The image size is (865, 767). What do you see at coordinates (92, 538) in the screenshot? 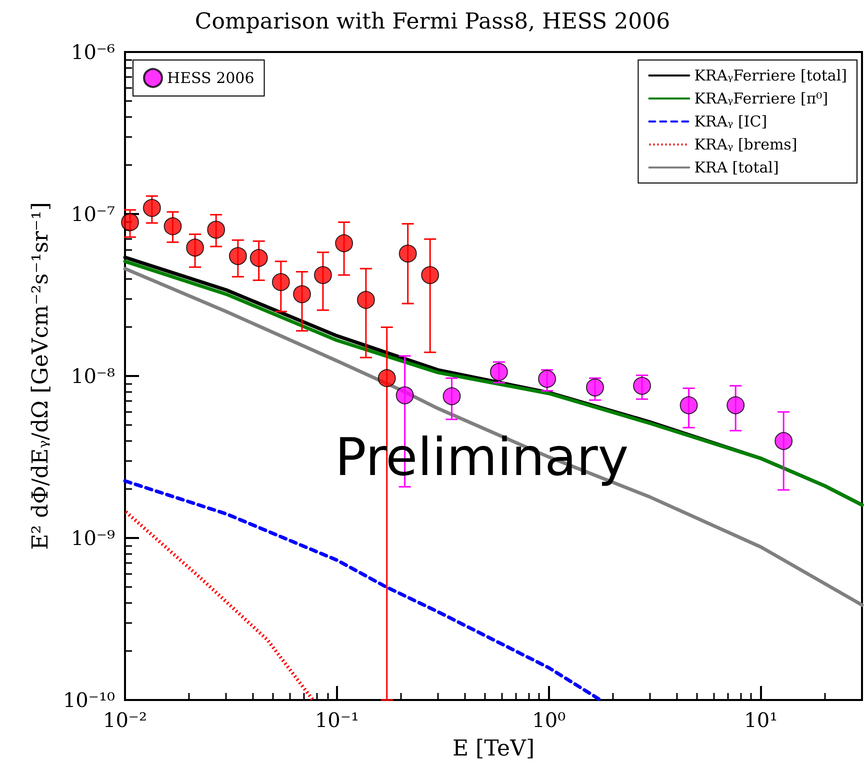
I see `y-tick-label: 10⁻⁹` at bounding box center [92, 538].